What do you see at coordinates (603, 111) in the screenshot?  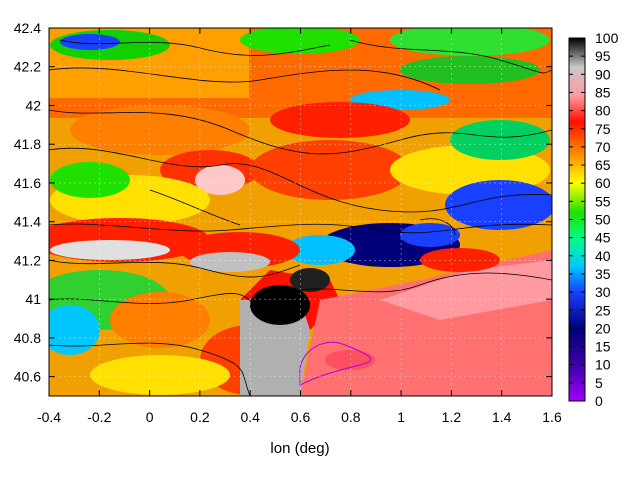 I see `colorbar-tick-label: 80` at bounding box center [603, 111].